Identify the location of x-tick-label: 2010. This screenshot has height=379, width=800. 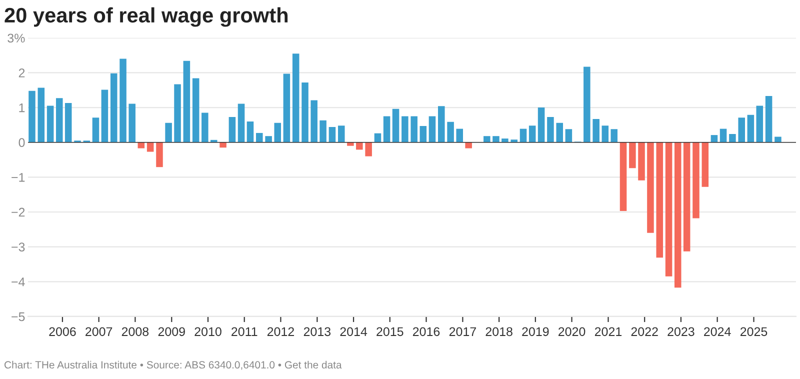
(208, 331).